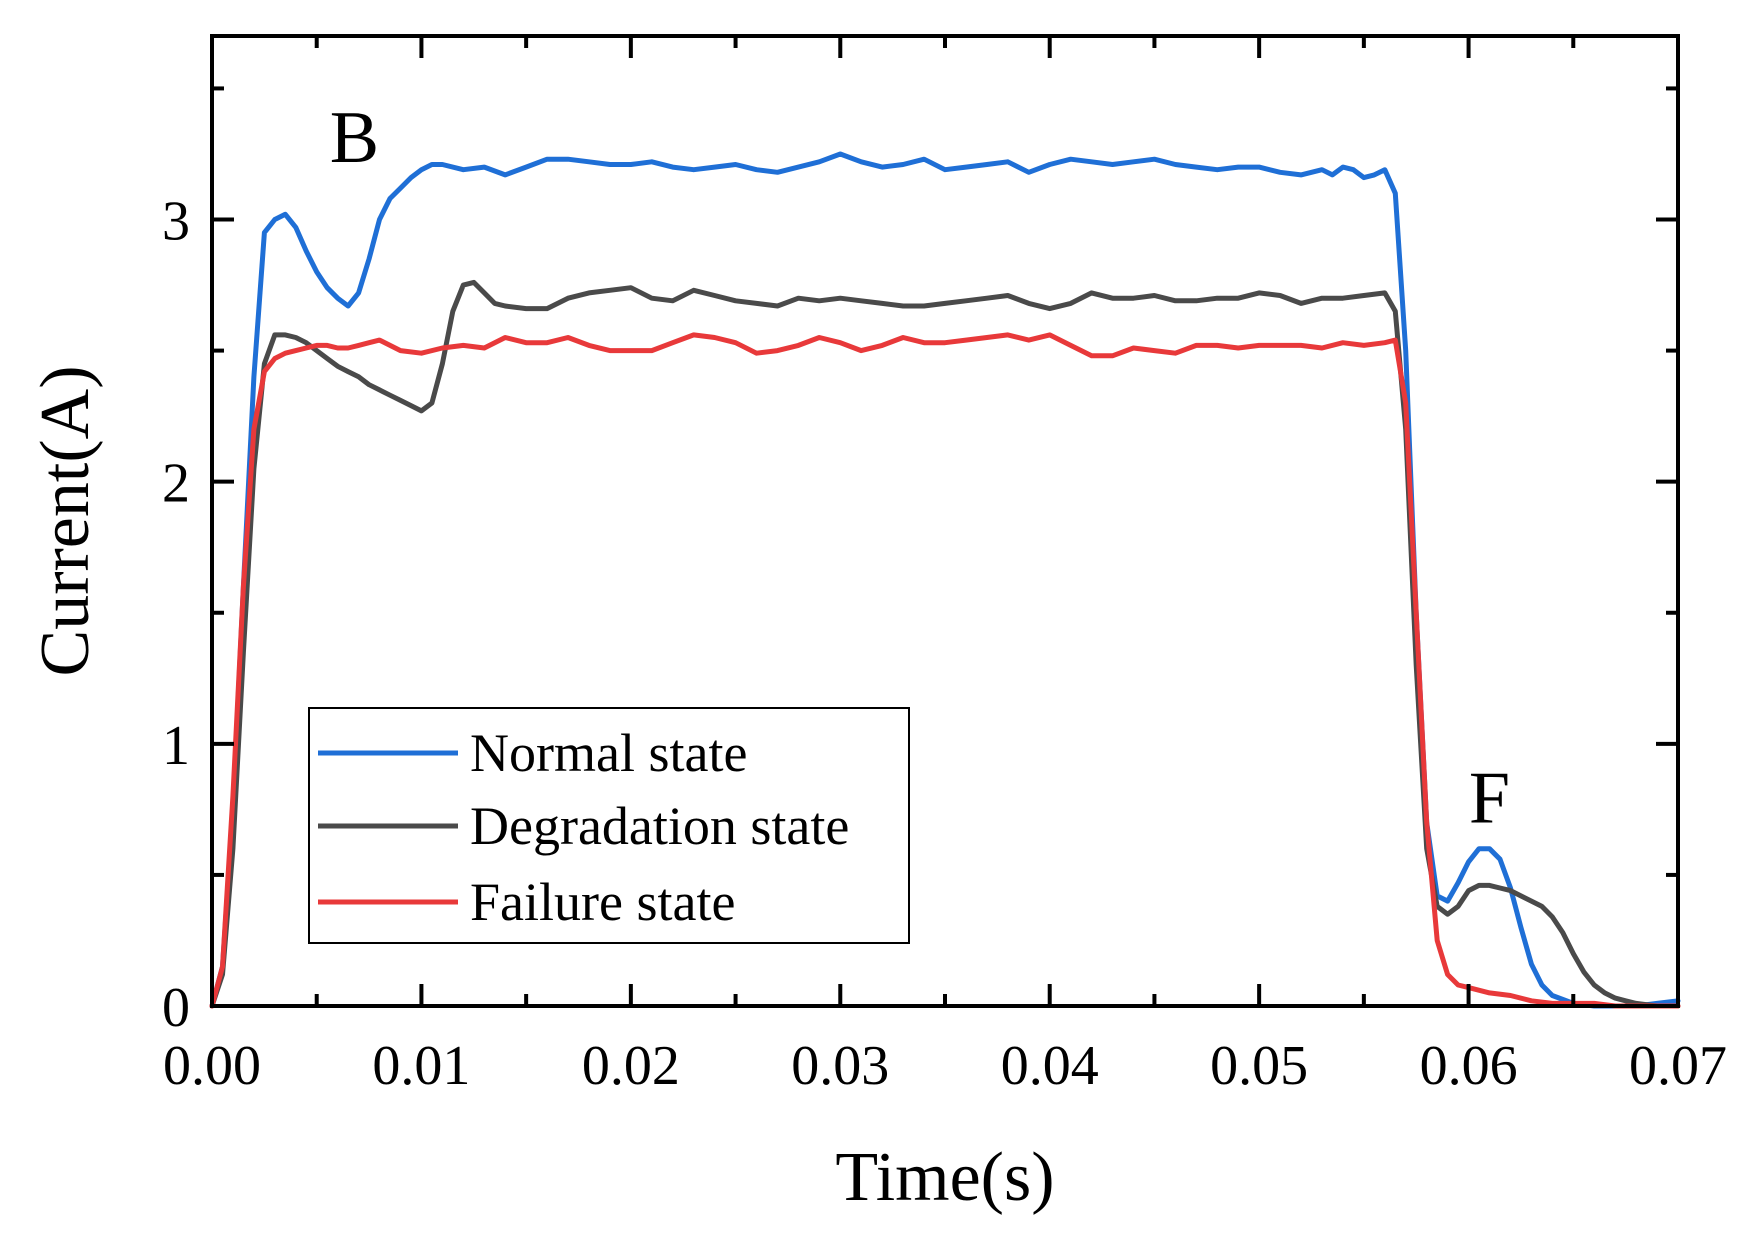  I want to click on x-tick-label: 0.02, so click(631, 1066).